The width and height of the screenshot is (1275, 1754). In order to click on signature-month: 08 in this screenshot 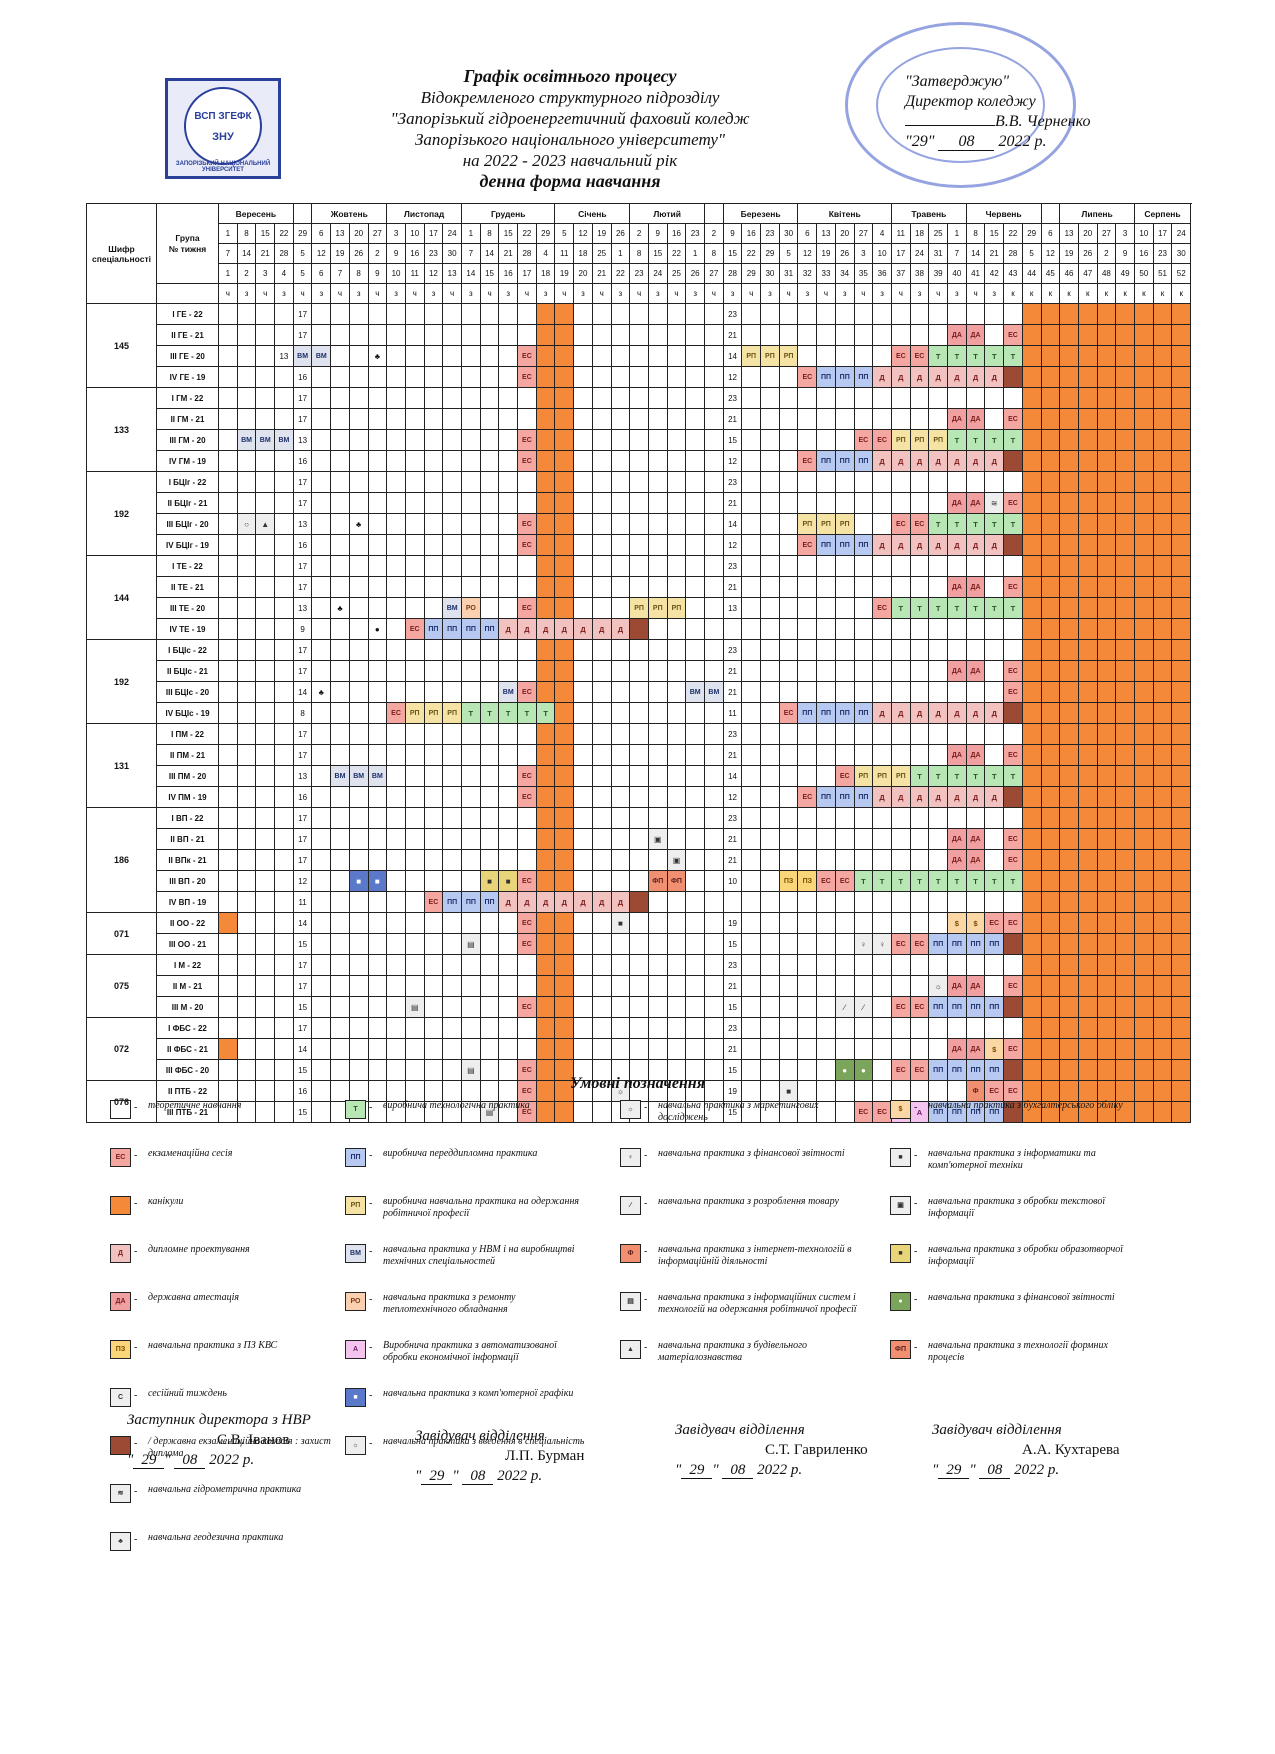, I will do `click(995, 1470)`.